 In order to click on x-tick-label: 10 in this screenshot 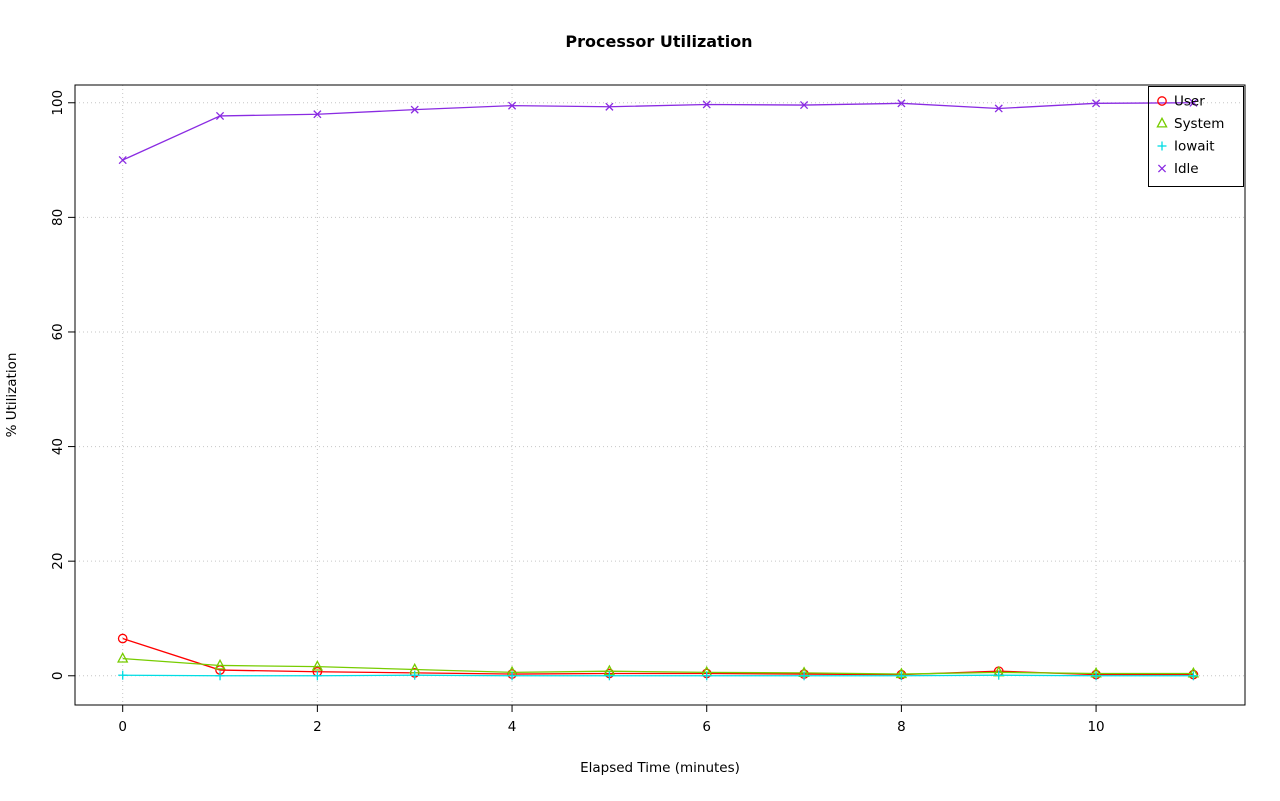, I will do `click(1095, 727)`.